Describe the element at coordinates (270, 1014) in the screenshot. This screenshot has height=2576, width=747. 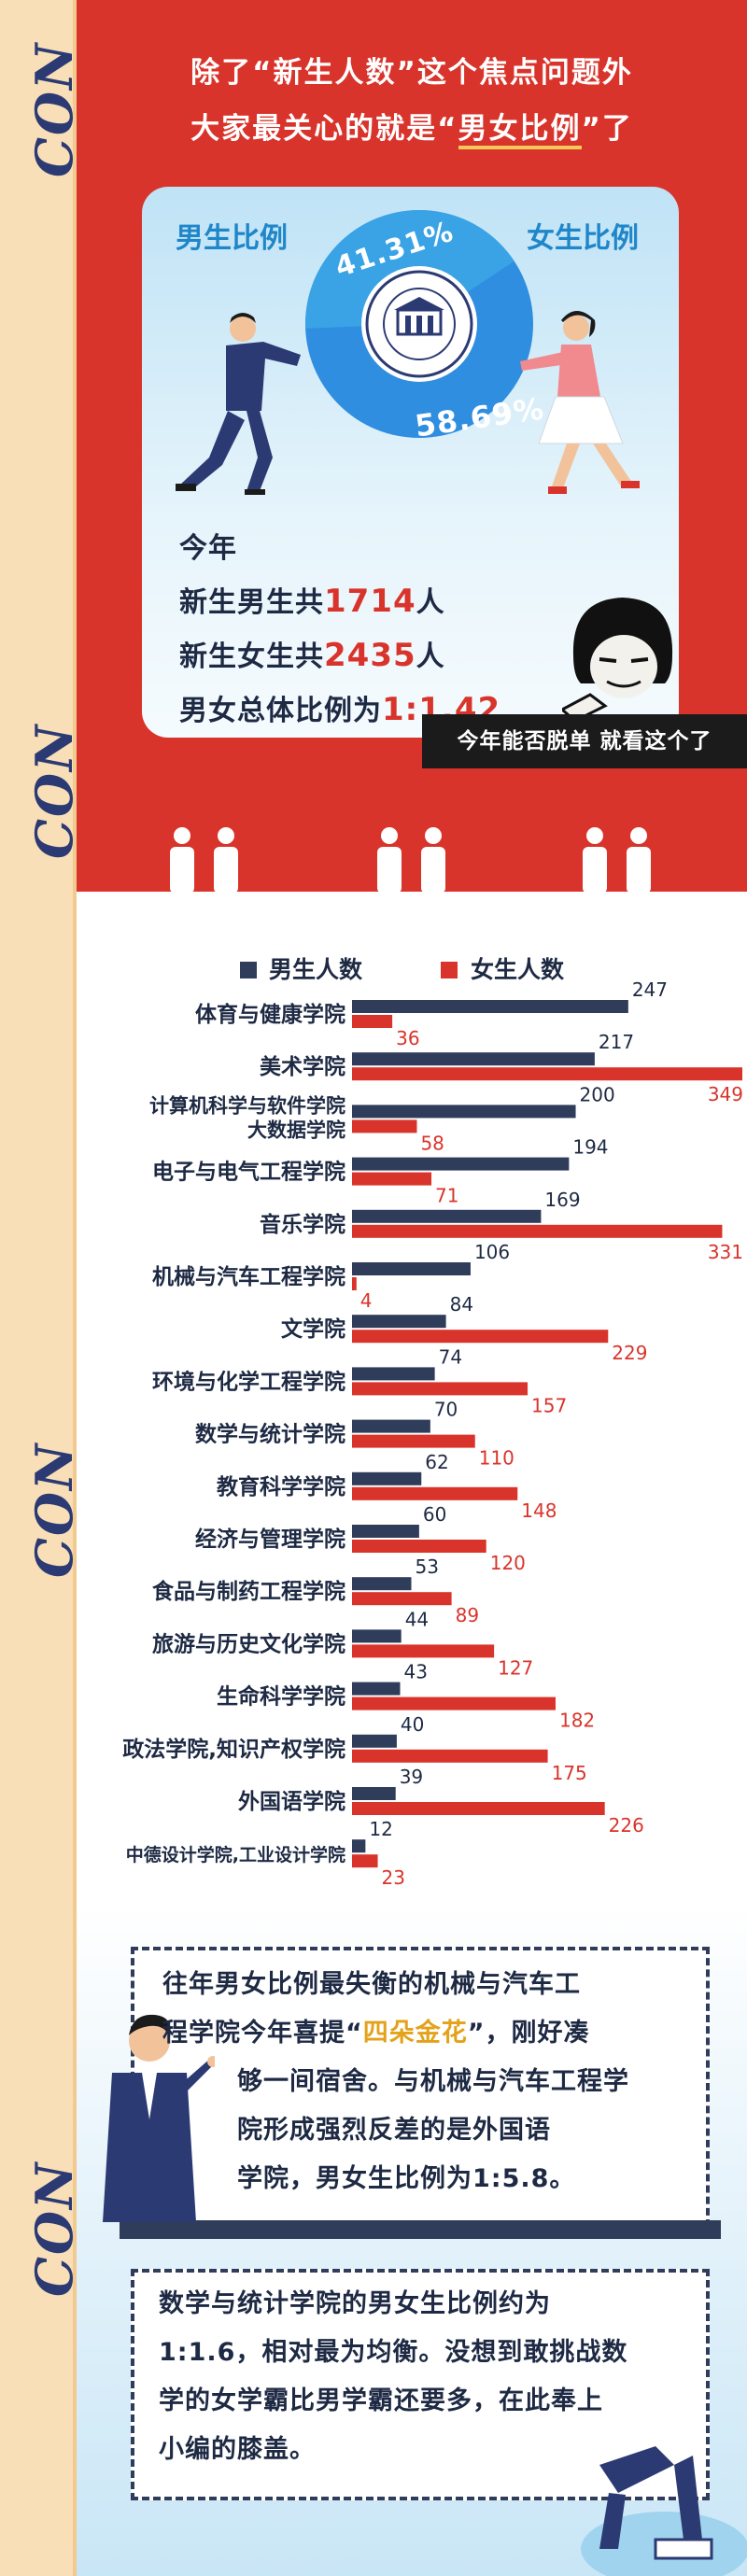
I see `category-label: 体育与健康学院` at that location.